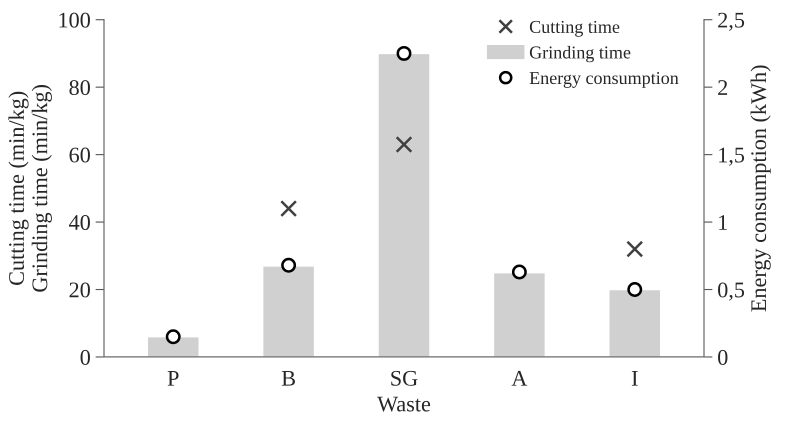 This screenshot has width=800, height=438. I want to click on y2-tick-label: 2,5, so click(731, 21).